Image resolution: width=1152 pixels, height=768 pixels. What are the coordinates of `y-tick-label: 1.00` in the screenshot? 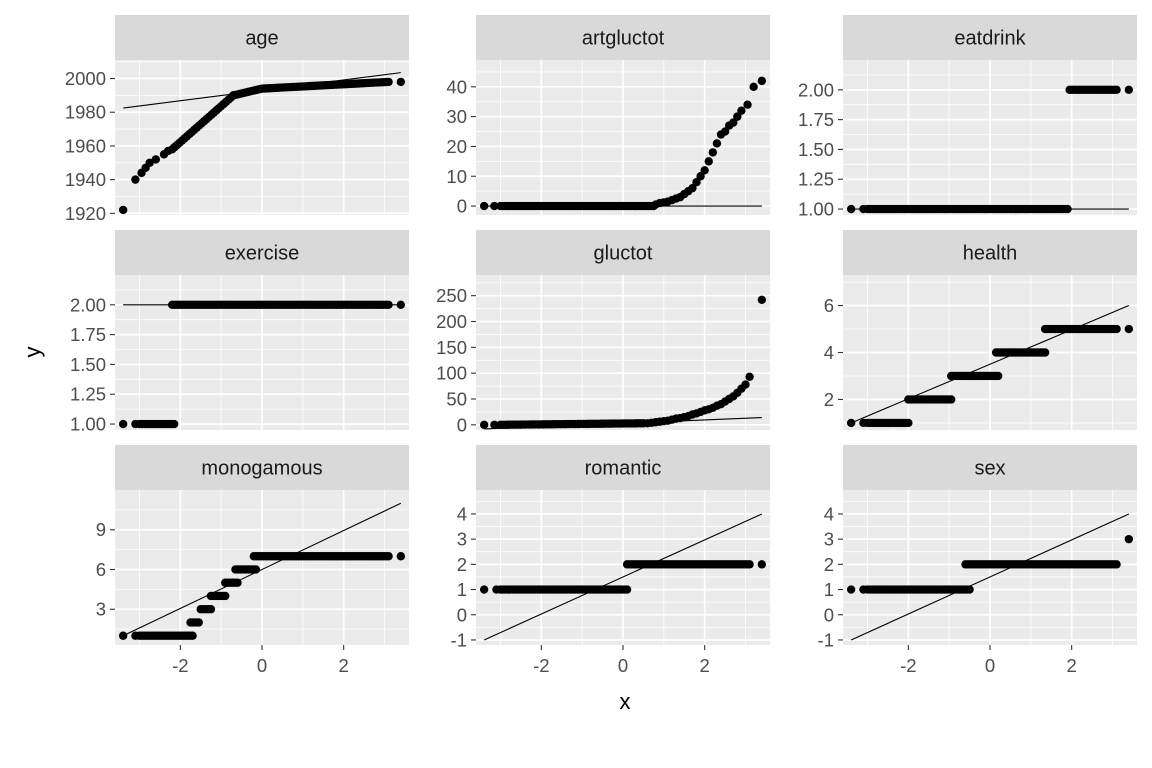 It's located at (88, 424).